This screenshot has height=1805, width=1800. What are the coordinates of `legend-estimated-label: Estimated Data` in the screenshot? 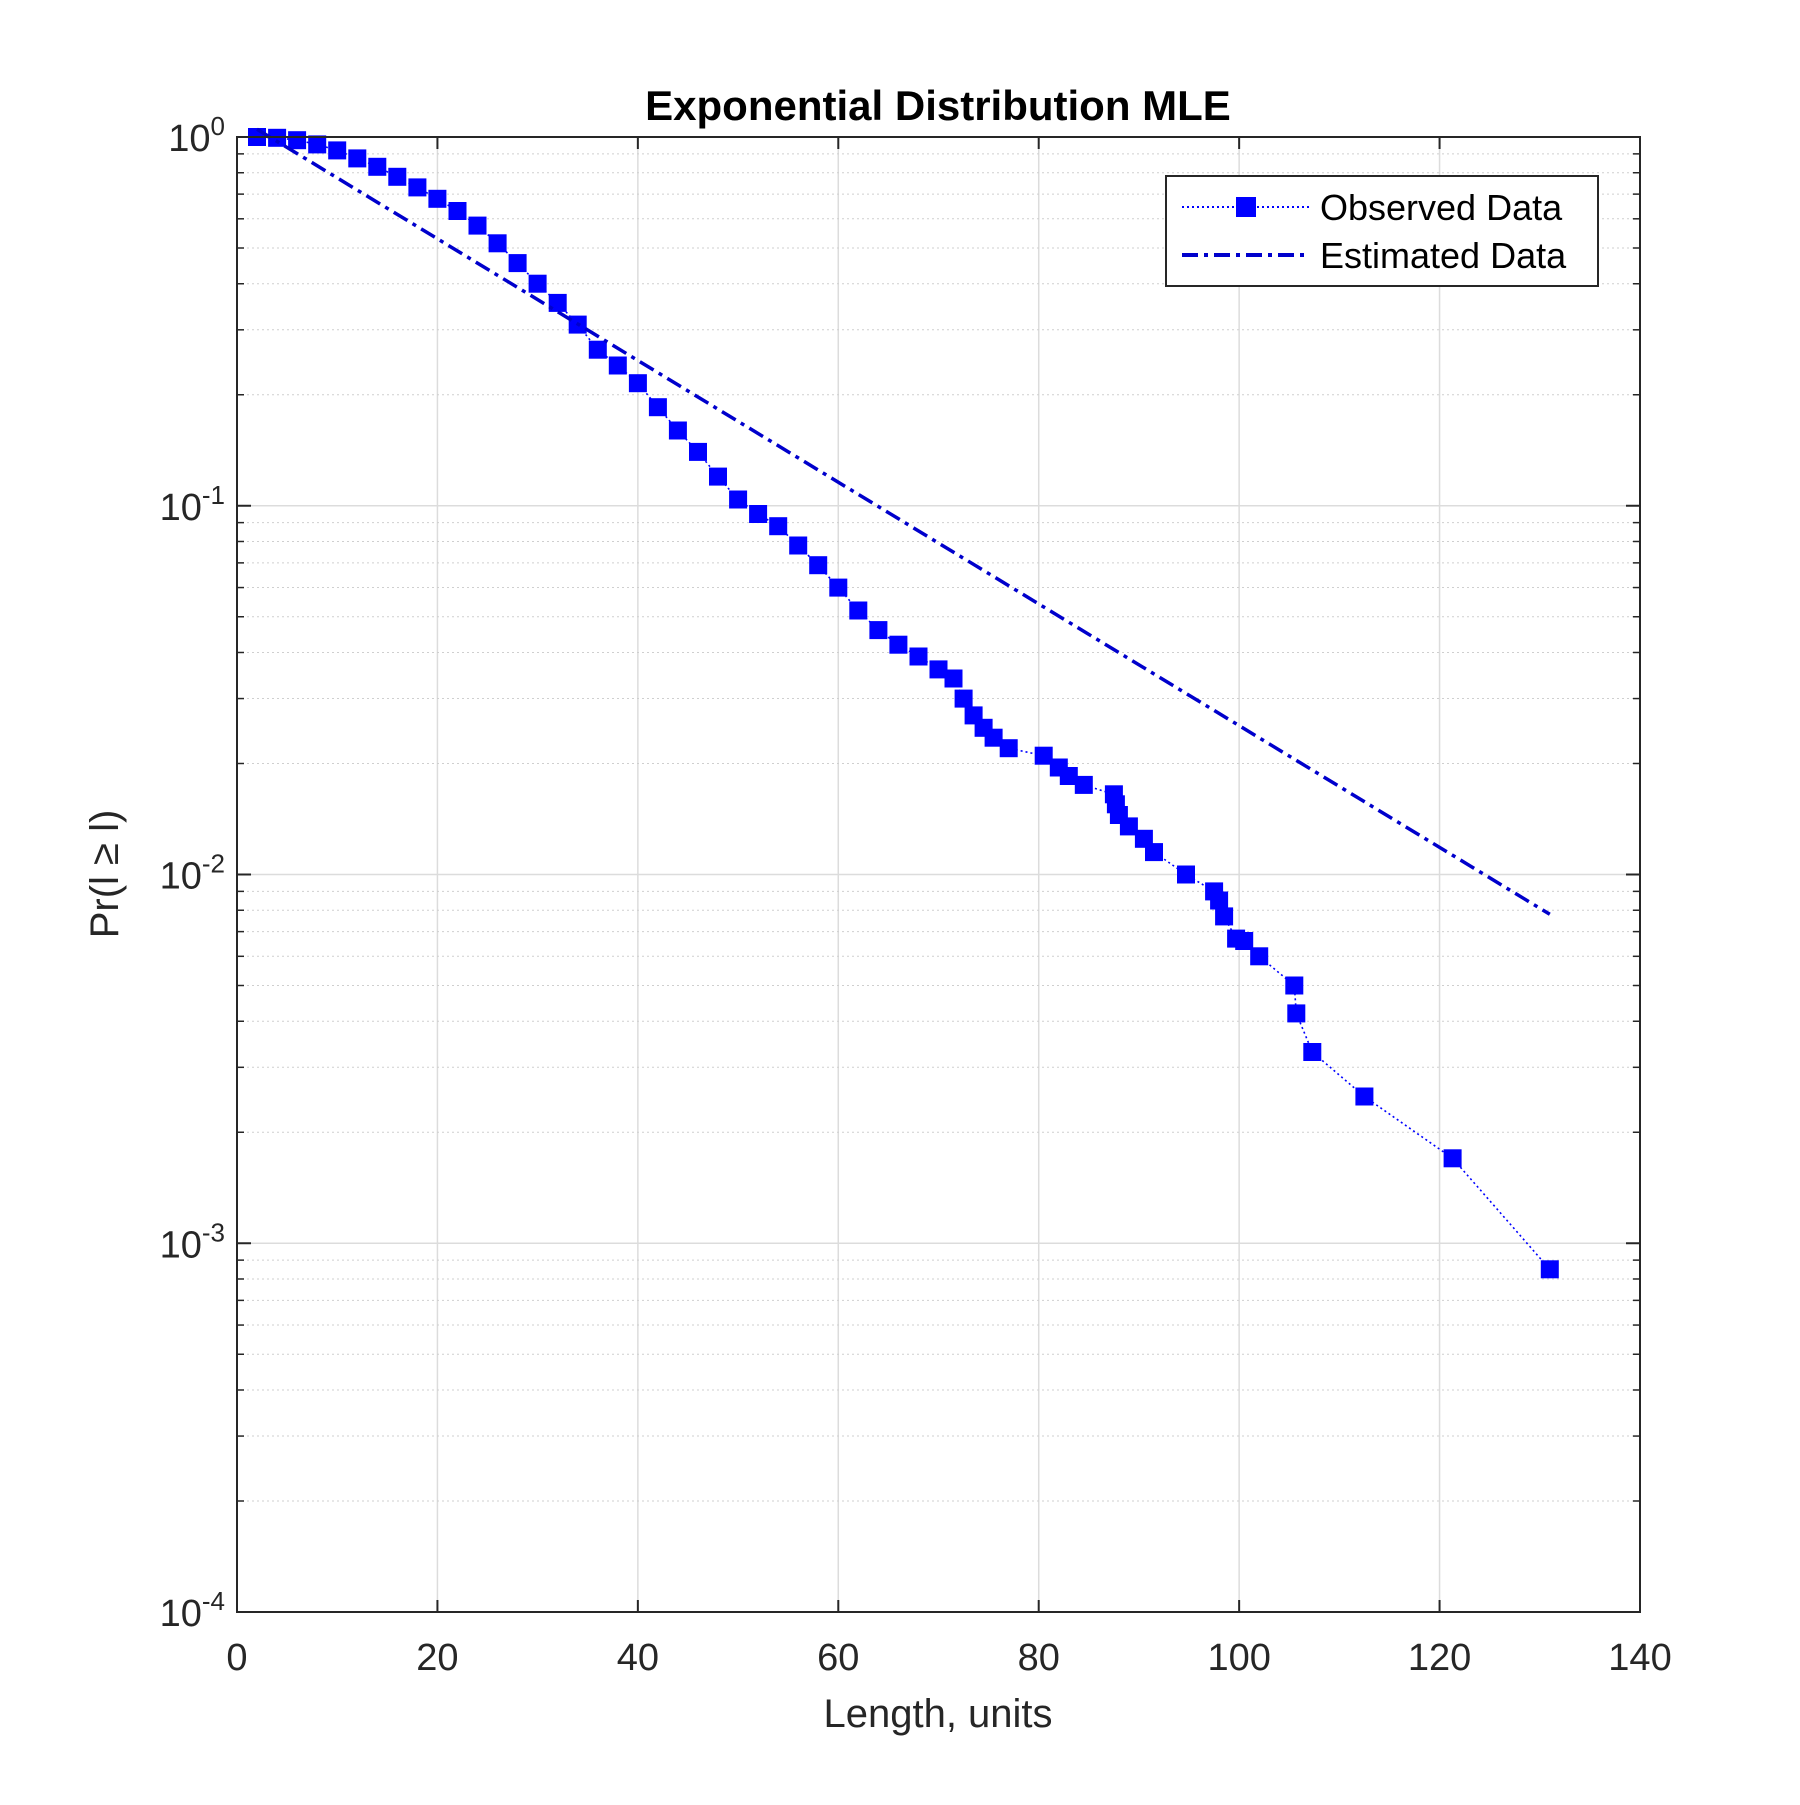 It's located at (1443, 255).